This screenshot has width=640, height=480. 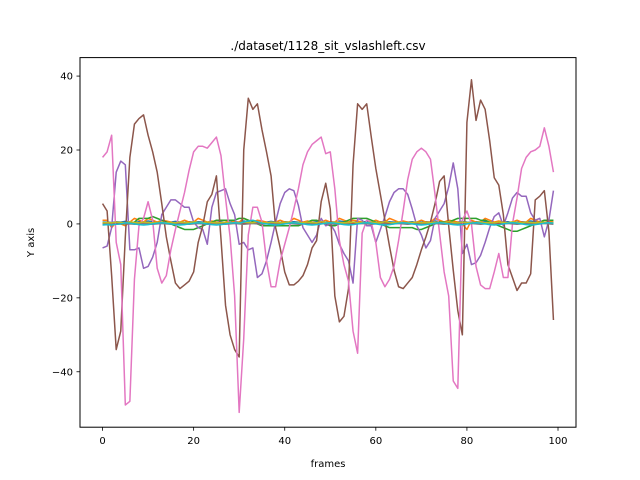 I want to click on x-tick-label: 0, so click(x=102, y=441).